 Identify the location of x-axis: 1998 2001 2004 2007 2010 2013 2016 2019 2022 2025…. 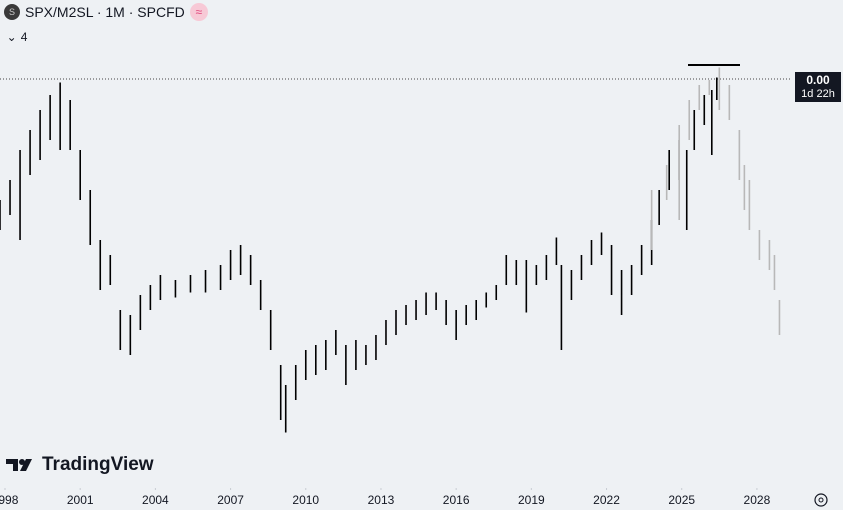
(385, 497).